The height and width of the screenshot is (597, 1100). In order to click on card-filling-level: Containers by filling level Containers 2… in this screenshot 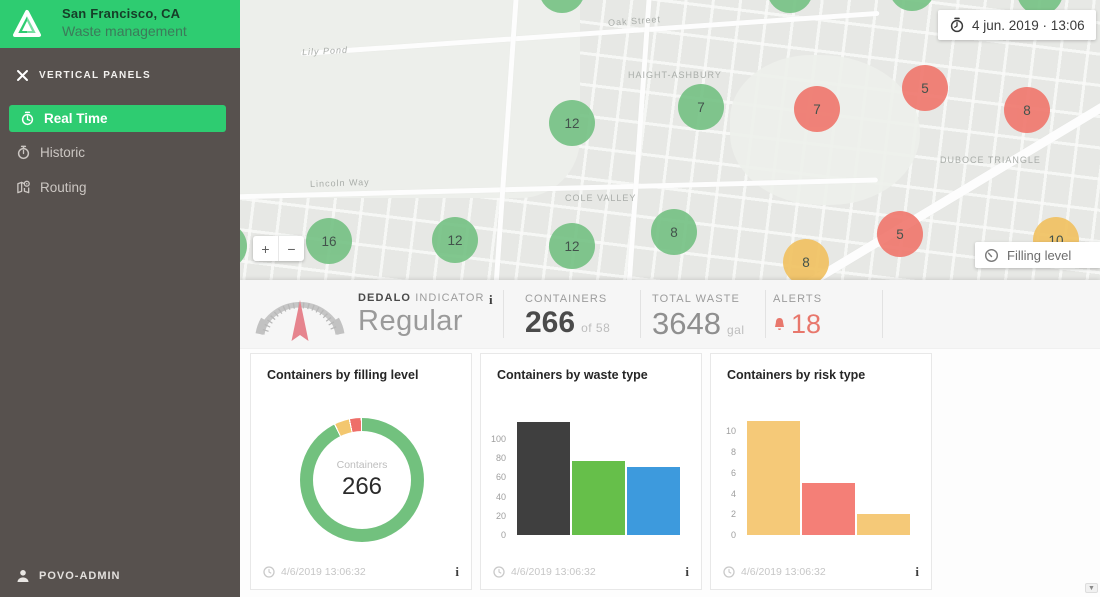, I will do `click(361, 471)`.